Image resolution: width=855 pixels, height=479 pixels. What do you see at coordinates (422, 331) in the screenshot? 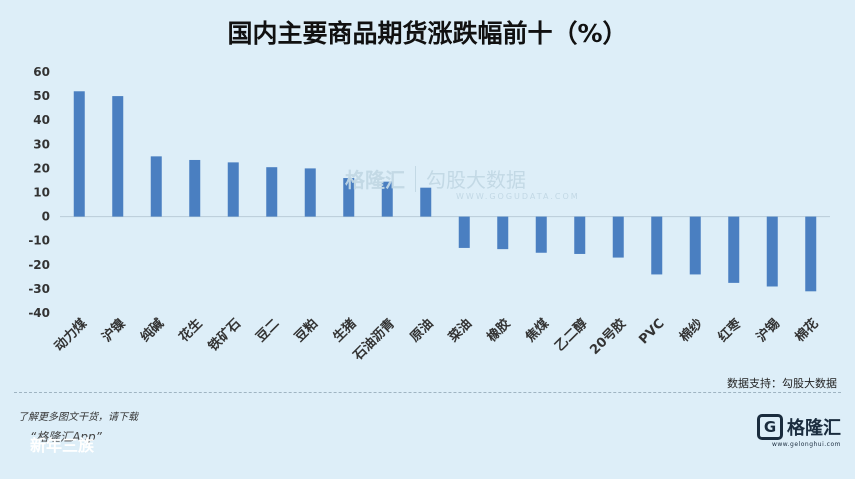
I see `category-label: 原油` at bounding box center [422, 331].